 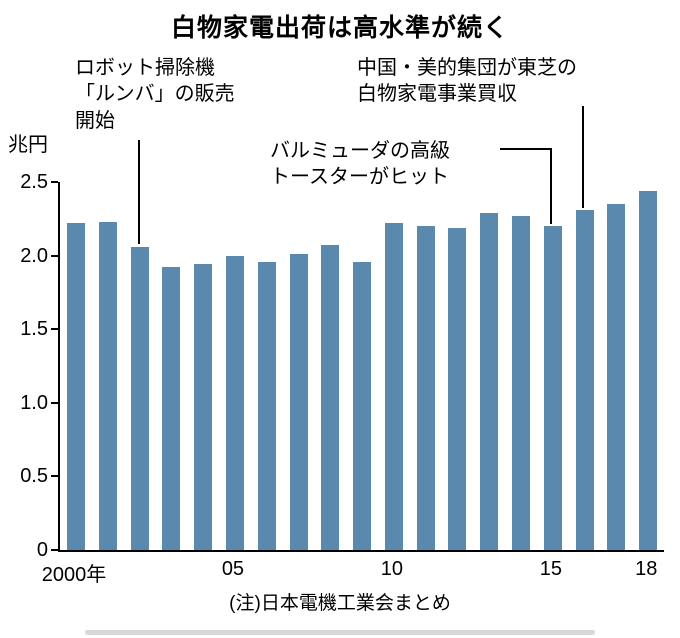 What do you see at coordinates (550, 569) in the screenshot?
I see `x-tick-label: 15` at bounding box center [550, 569].